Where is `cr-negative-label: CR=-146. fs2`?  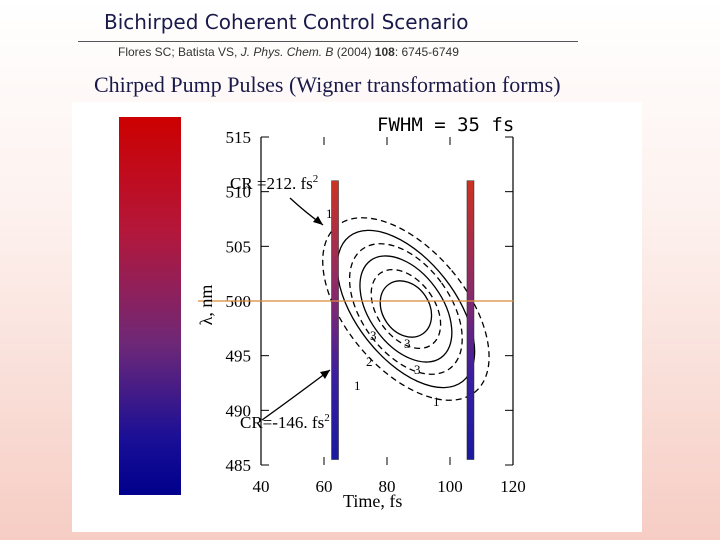
cr-negative-label: CR=-146. fs2 is located at coordinates (285, 422).